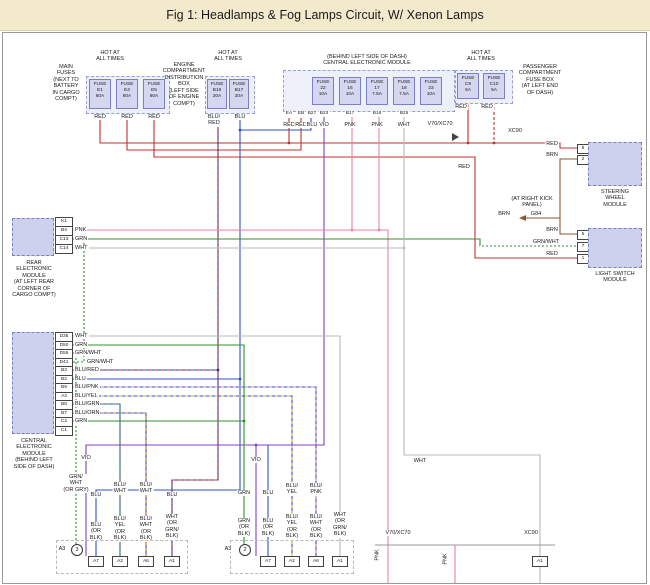  I want to click on fuse-17: FUSE 17 7.5A, so click(377, 91).